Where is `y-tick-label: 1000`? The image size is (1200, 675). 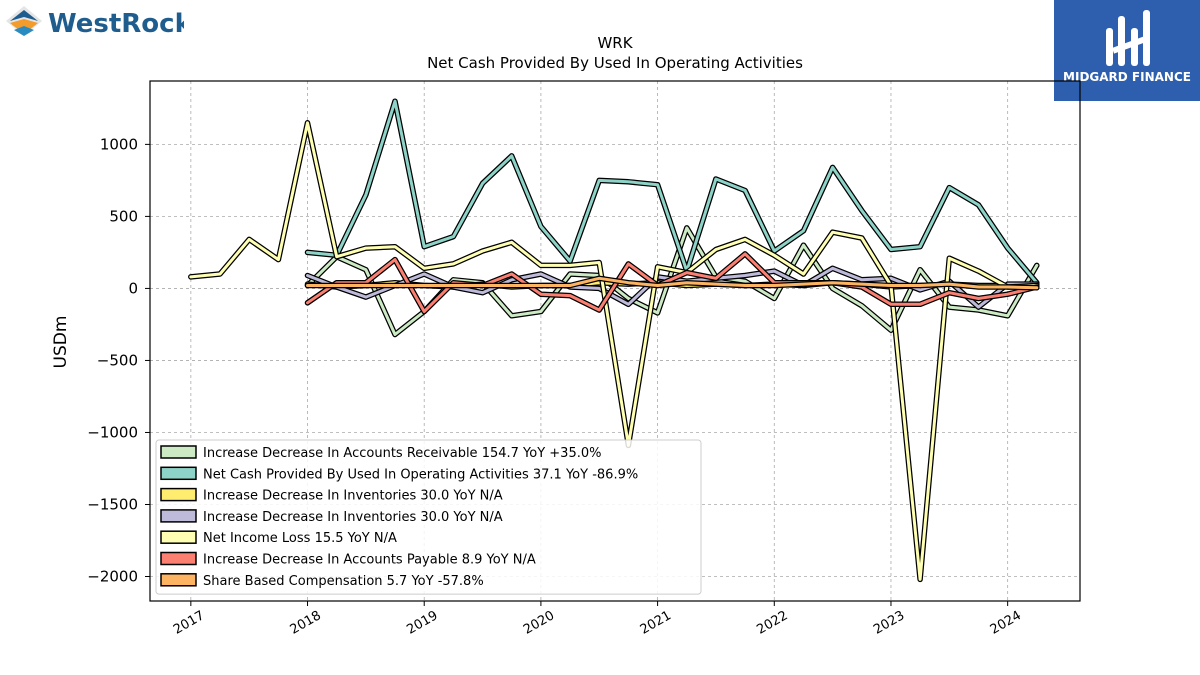
y-tick-label: 1000 is located at coordinates (119, 144).